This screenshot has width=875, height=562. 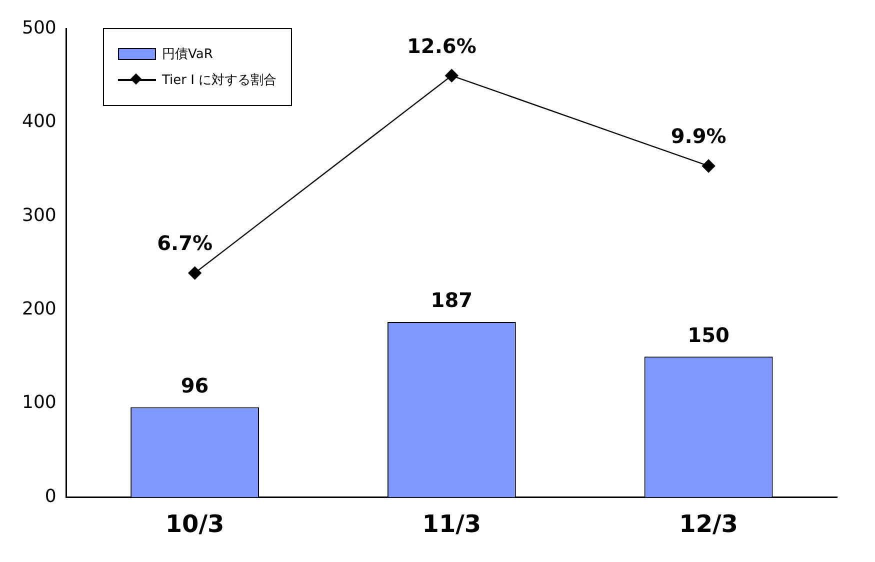 I want to click on data-label: 9.9%, so click(x=698, y=136).